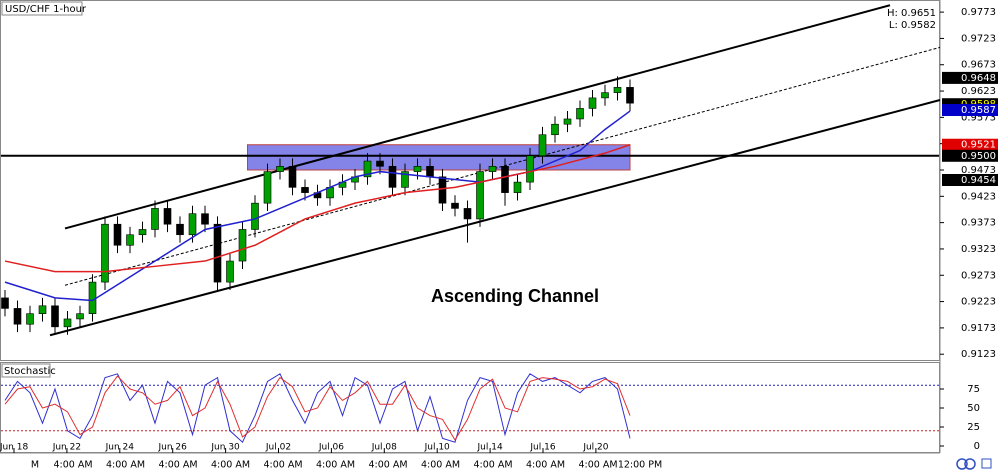  Describe the element at coordinates (978, 12) in the screenshot. I see `y-tick-label: 0.9773` at that location.